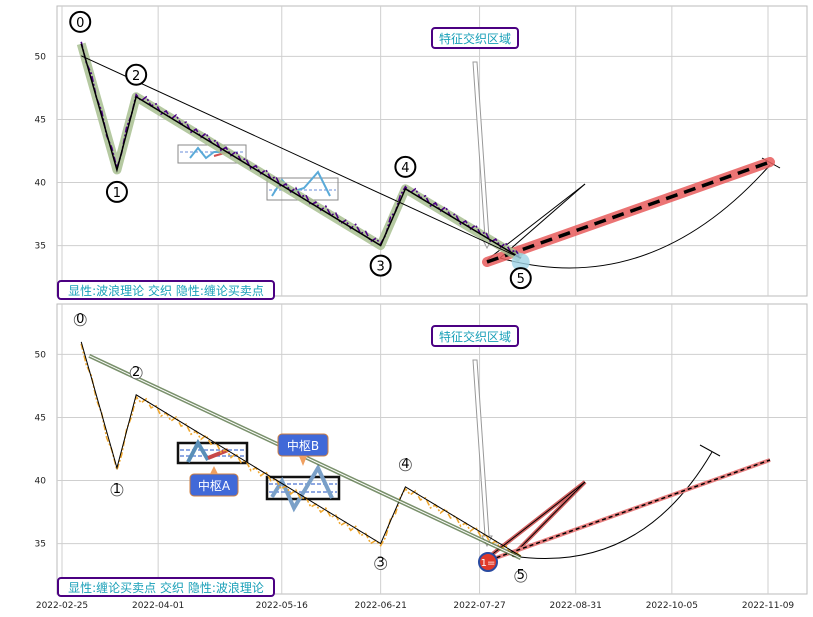  I want to click on bottom-wave-marker-0: 0, so click(80, 319).